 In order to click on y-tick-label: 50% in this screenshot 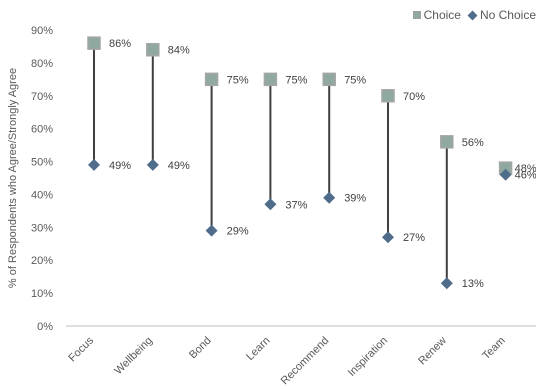, I will do `click(42, 163)`.